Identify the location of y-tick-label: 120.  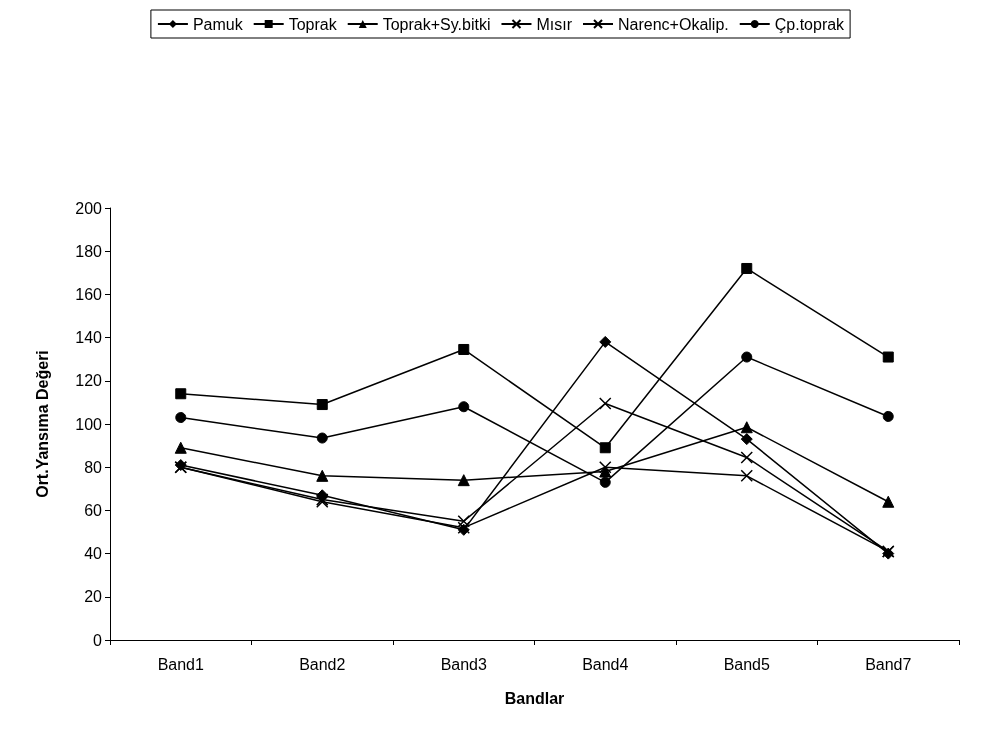
(89, 381).